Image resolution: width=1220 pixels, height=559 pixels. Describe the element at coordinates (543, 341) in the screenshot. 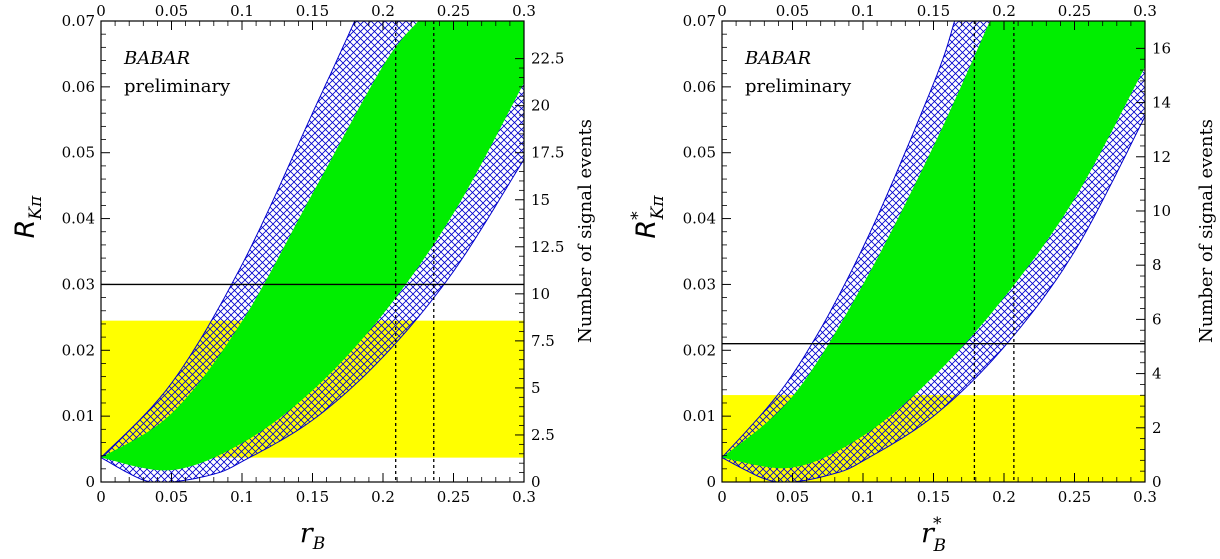

I see `right-tick-label: 7.5` at that location.